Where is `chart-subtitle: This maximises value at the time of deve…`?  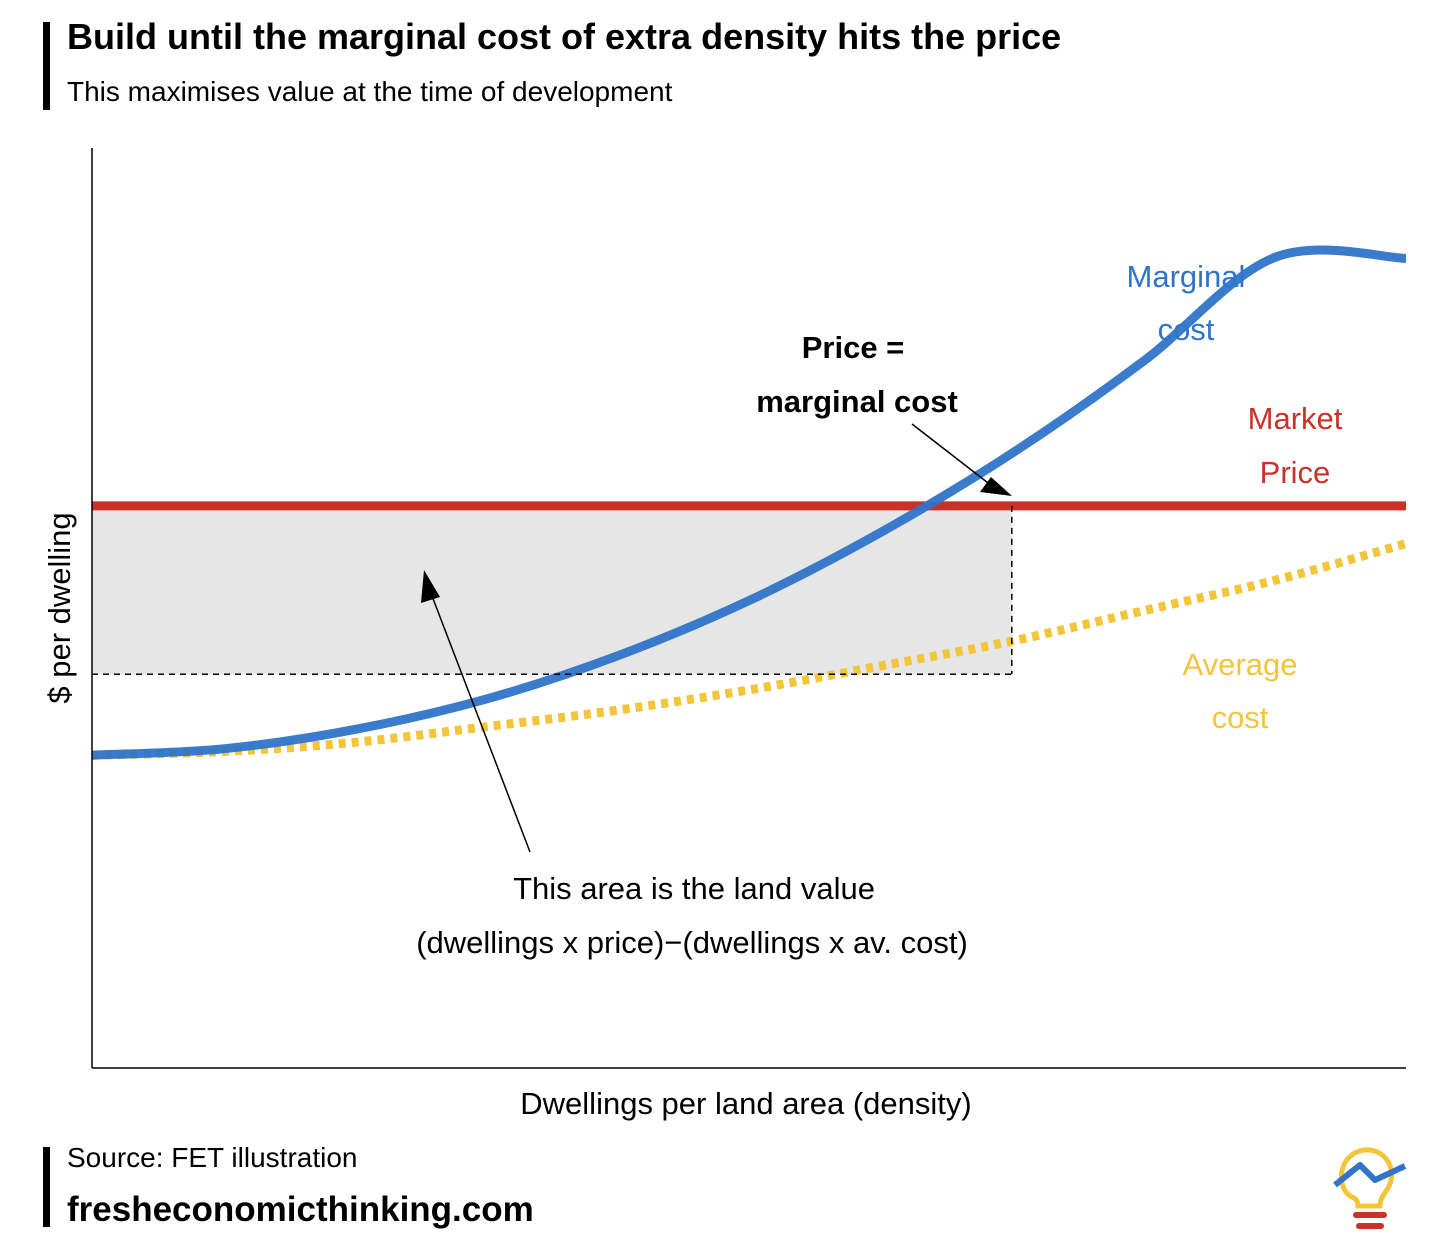 chart-subtitle: This maximises value at the time of deve… is located at coordinates (370, 91).